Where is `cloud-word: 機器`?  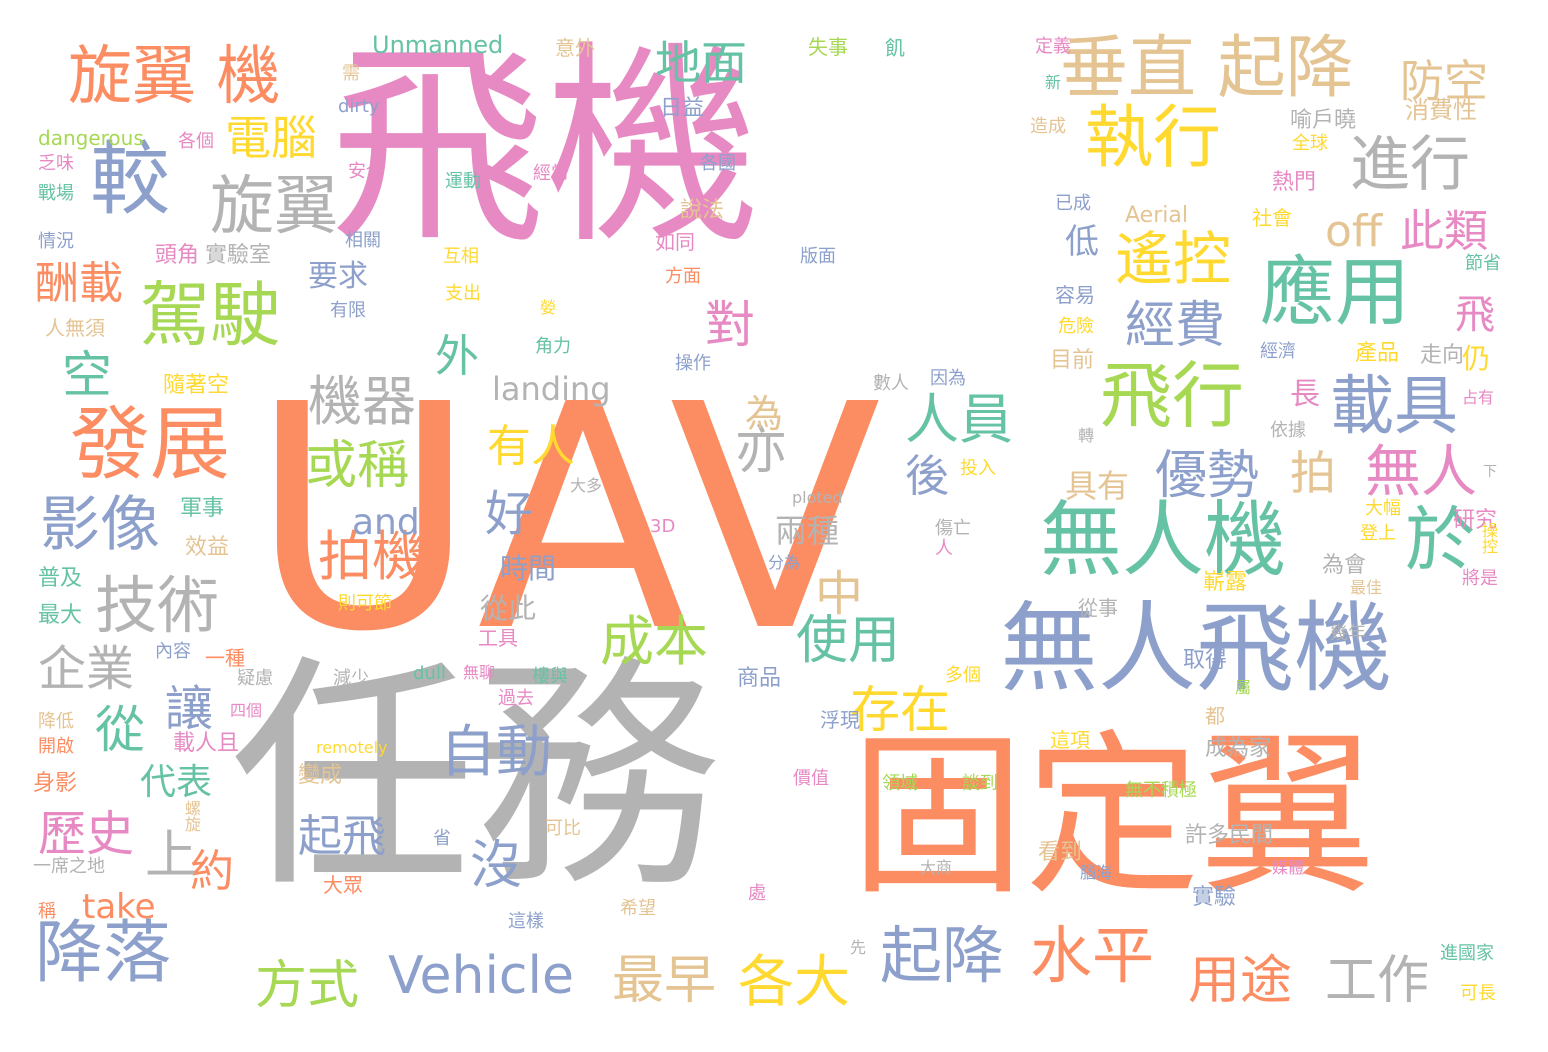 cloud-word: 機器 is located at coordinates (362, 401).